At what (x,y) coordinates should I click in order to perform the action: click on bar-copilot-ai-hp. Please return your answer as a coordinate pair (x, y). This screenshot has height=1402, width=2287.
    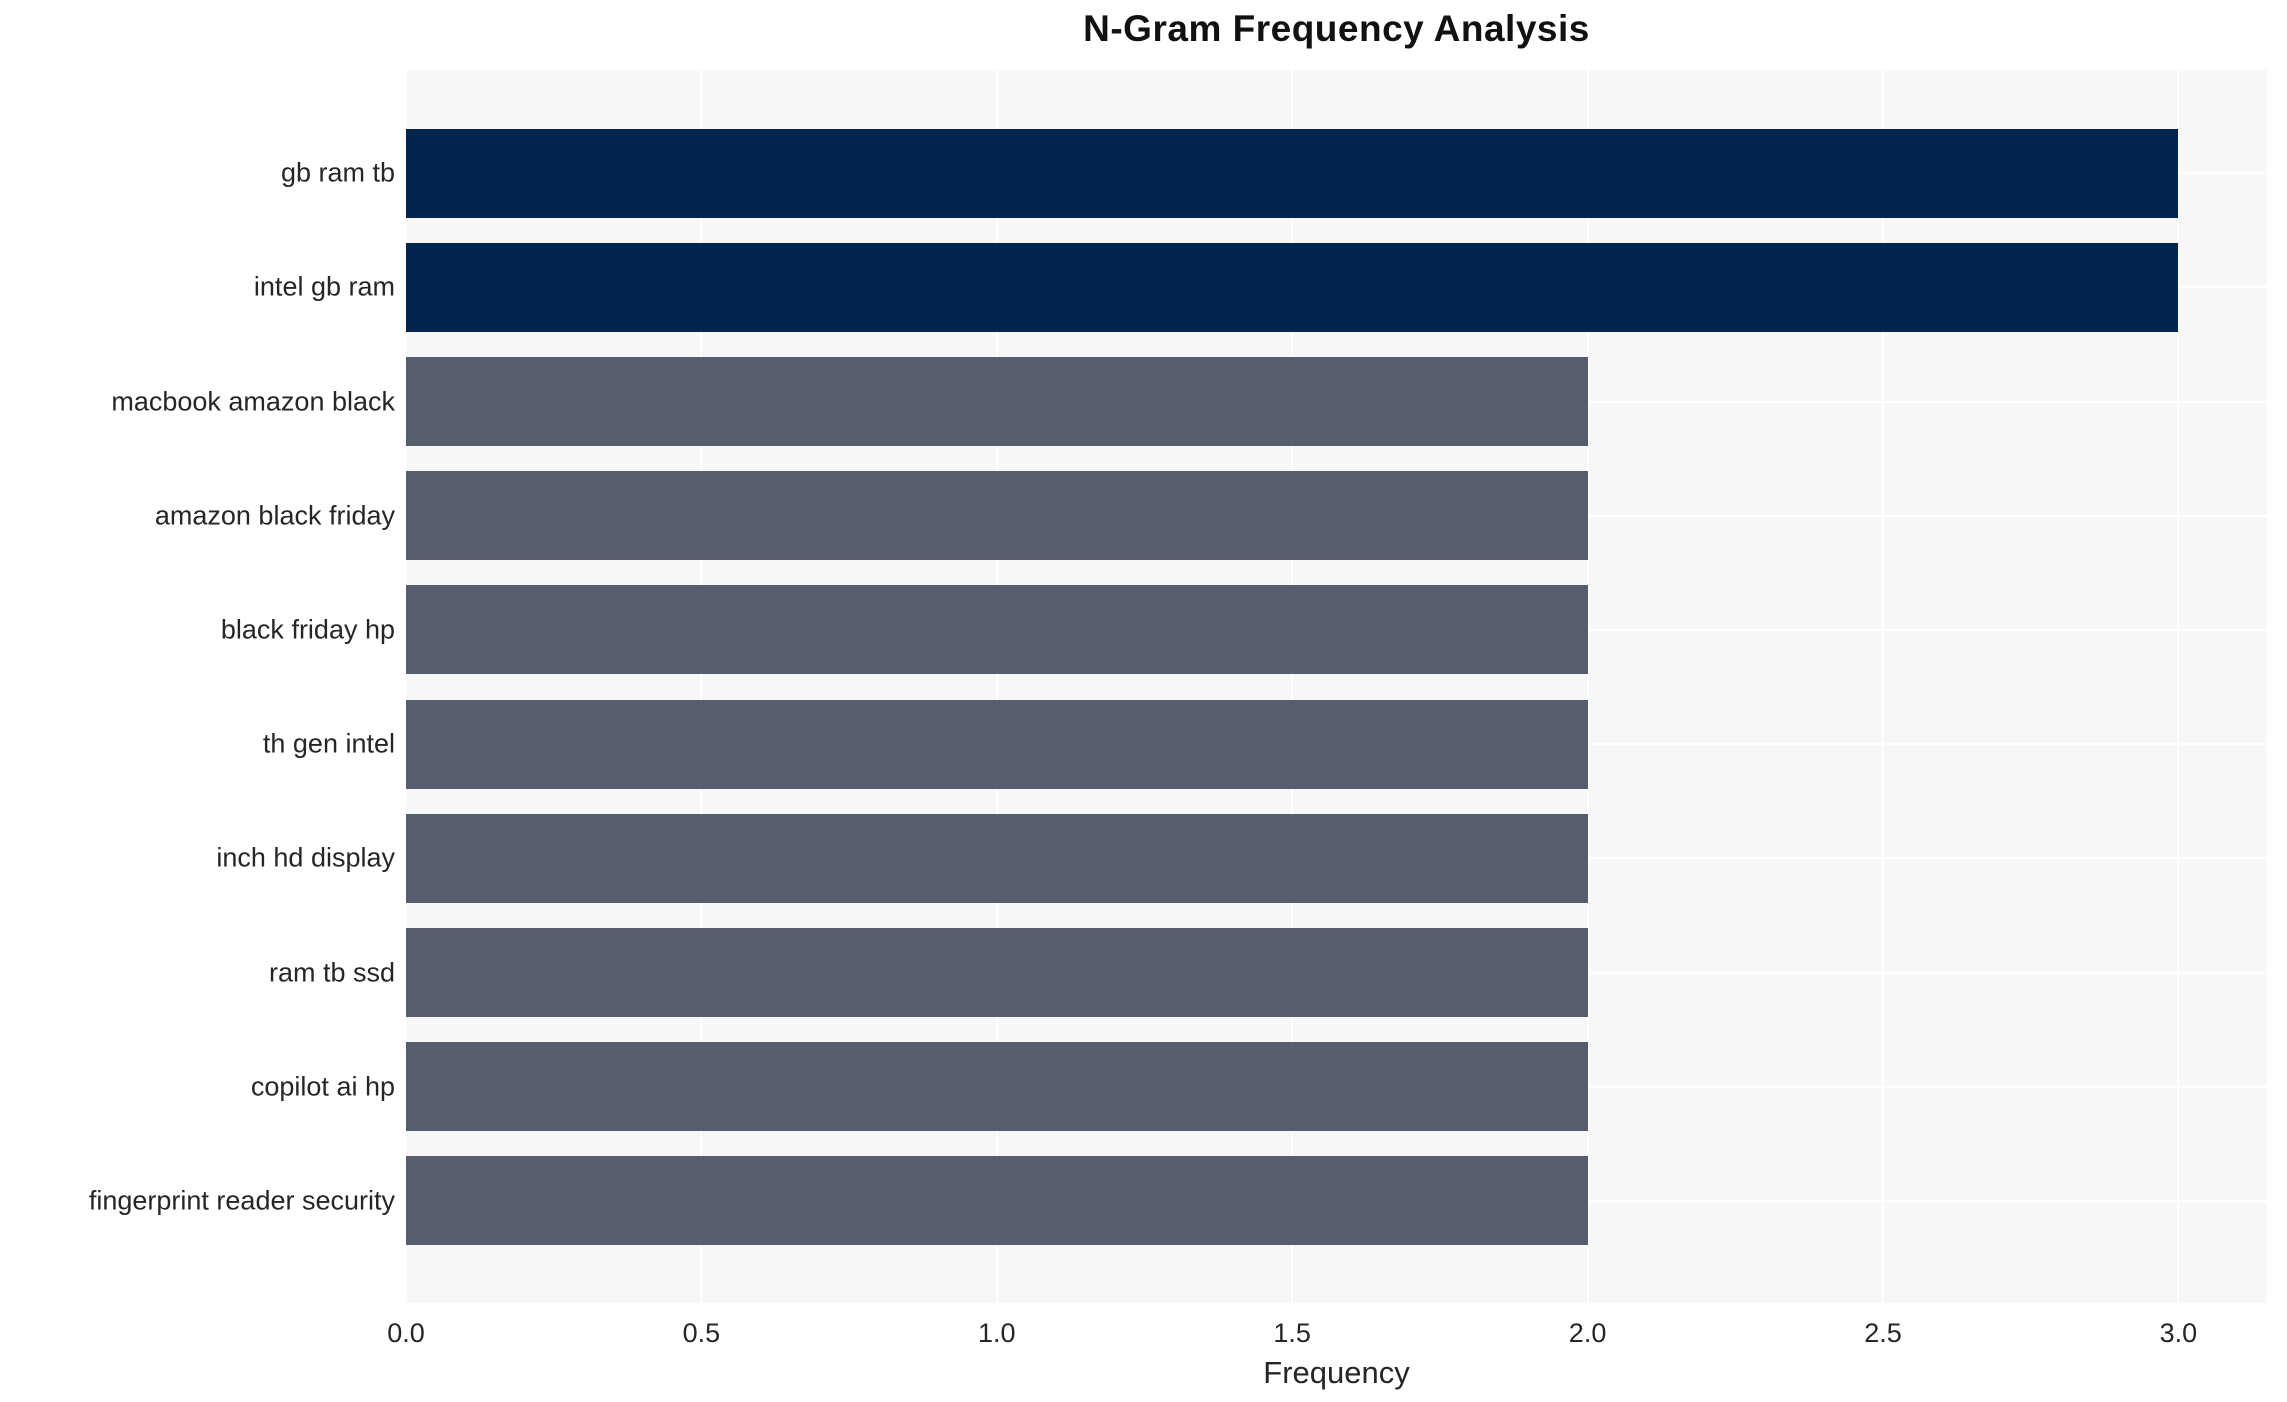
    Looking at the image, I should click on (997, 1087).